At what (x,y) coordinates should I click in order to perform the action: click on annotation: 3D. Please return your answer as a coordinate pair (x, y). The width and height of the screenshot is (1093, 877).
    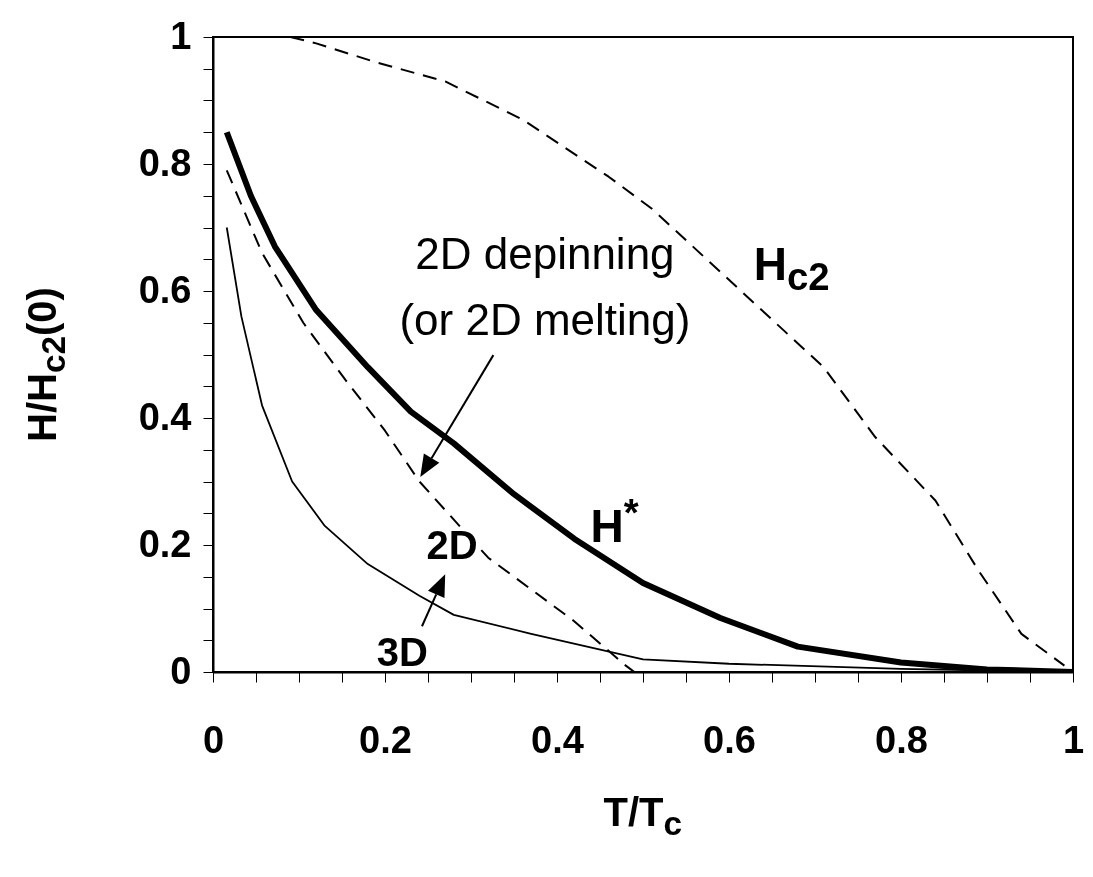
    Looking at the image, I should click on (402, 653).